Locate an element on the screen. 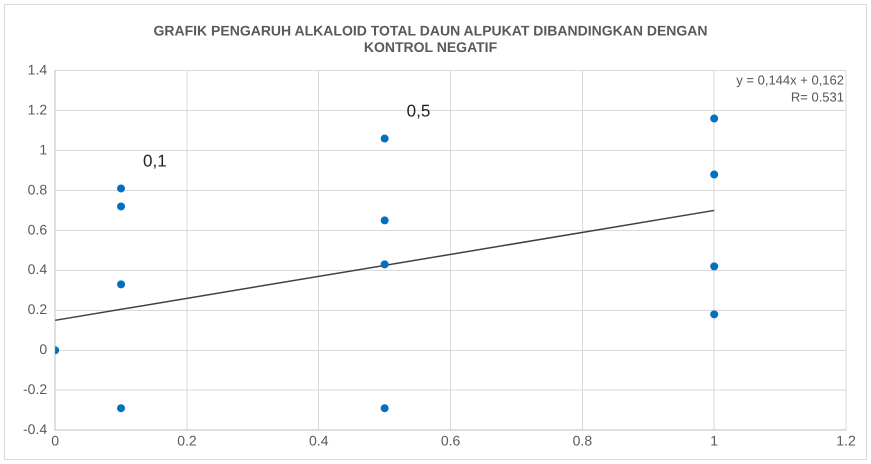 The width and height of the screenshot is (871, 464). x-tick-label: 0.8 is located at coordinates (582, 440).